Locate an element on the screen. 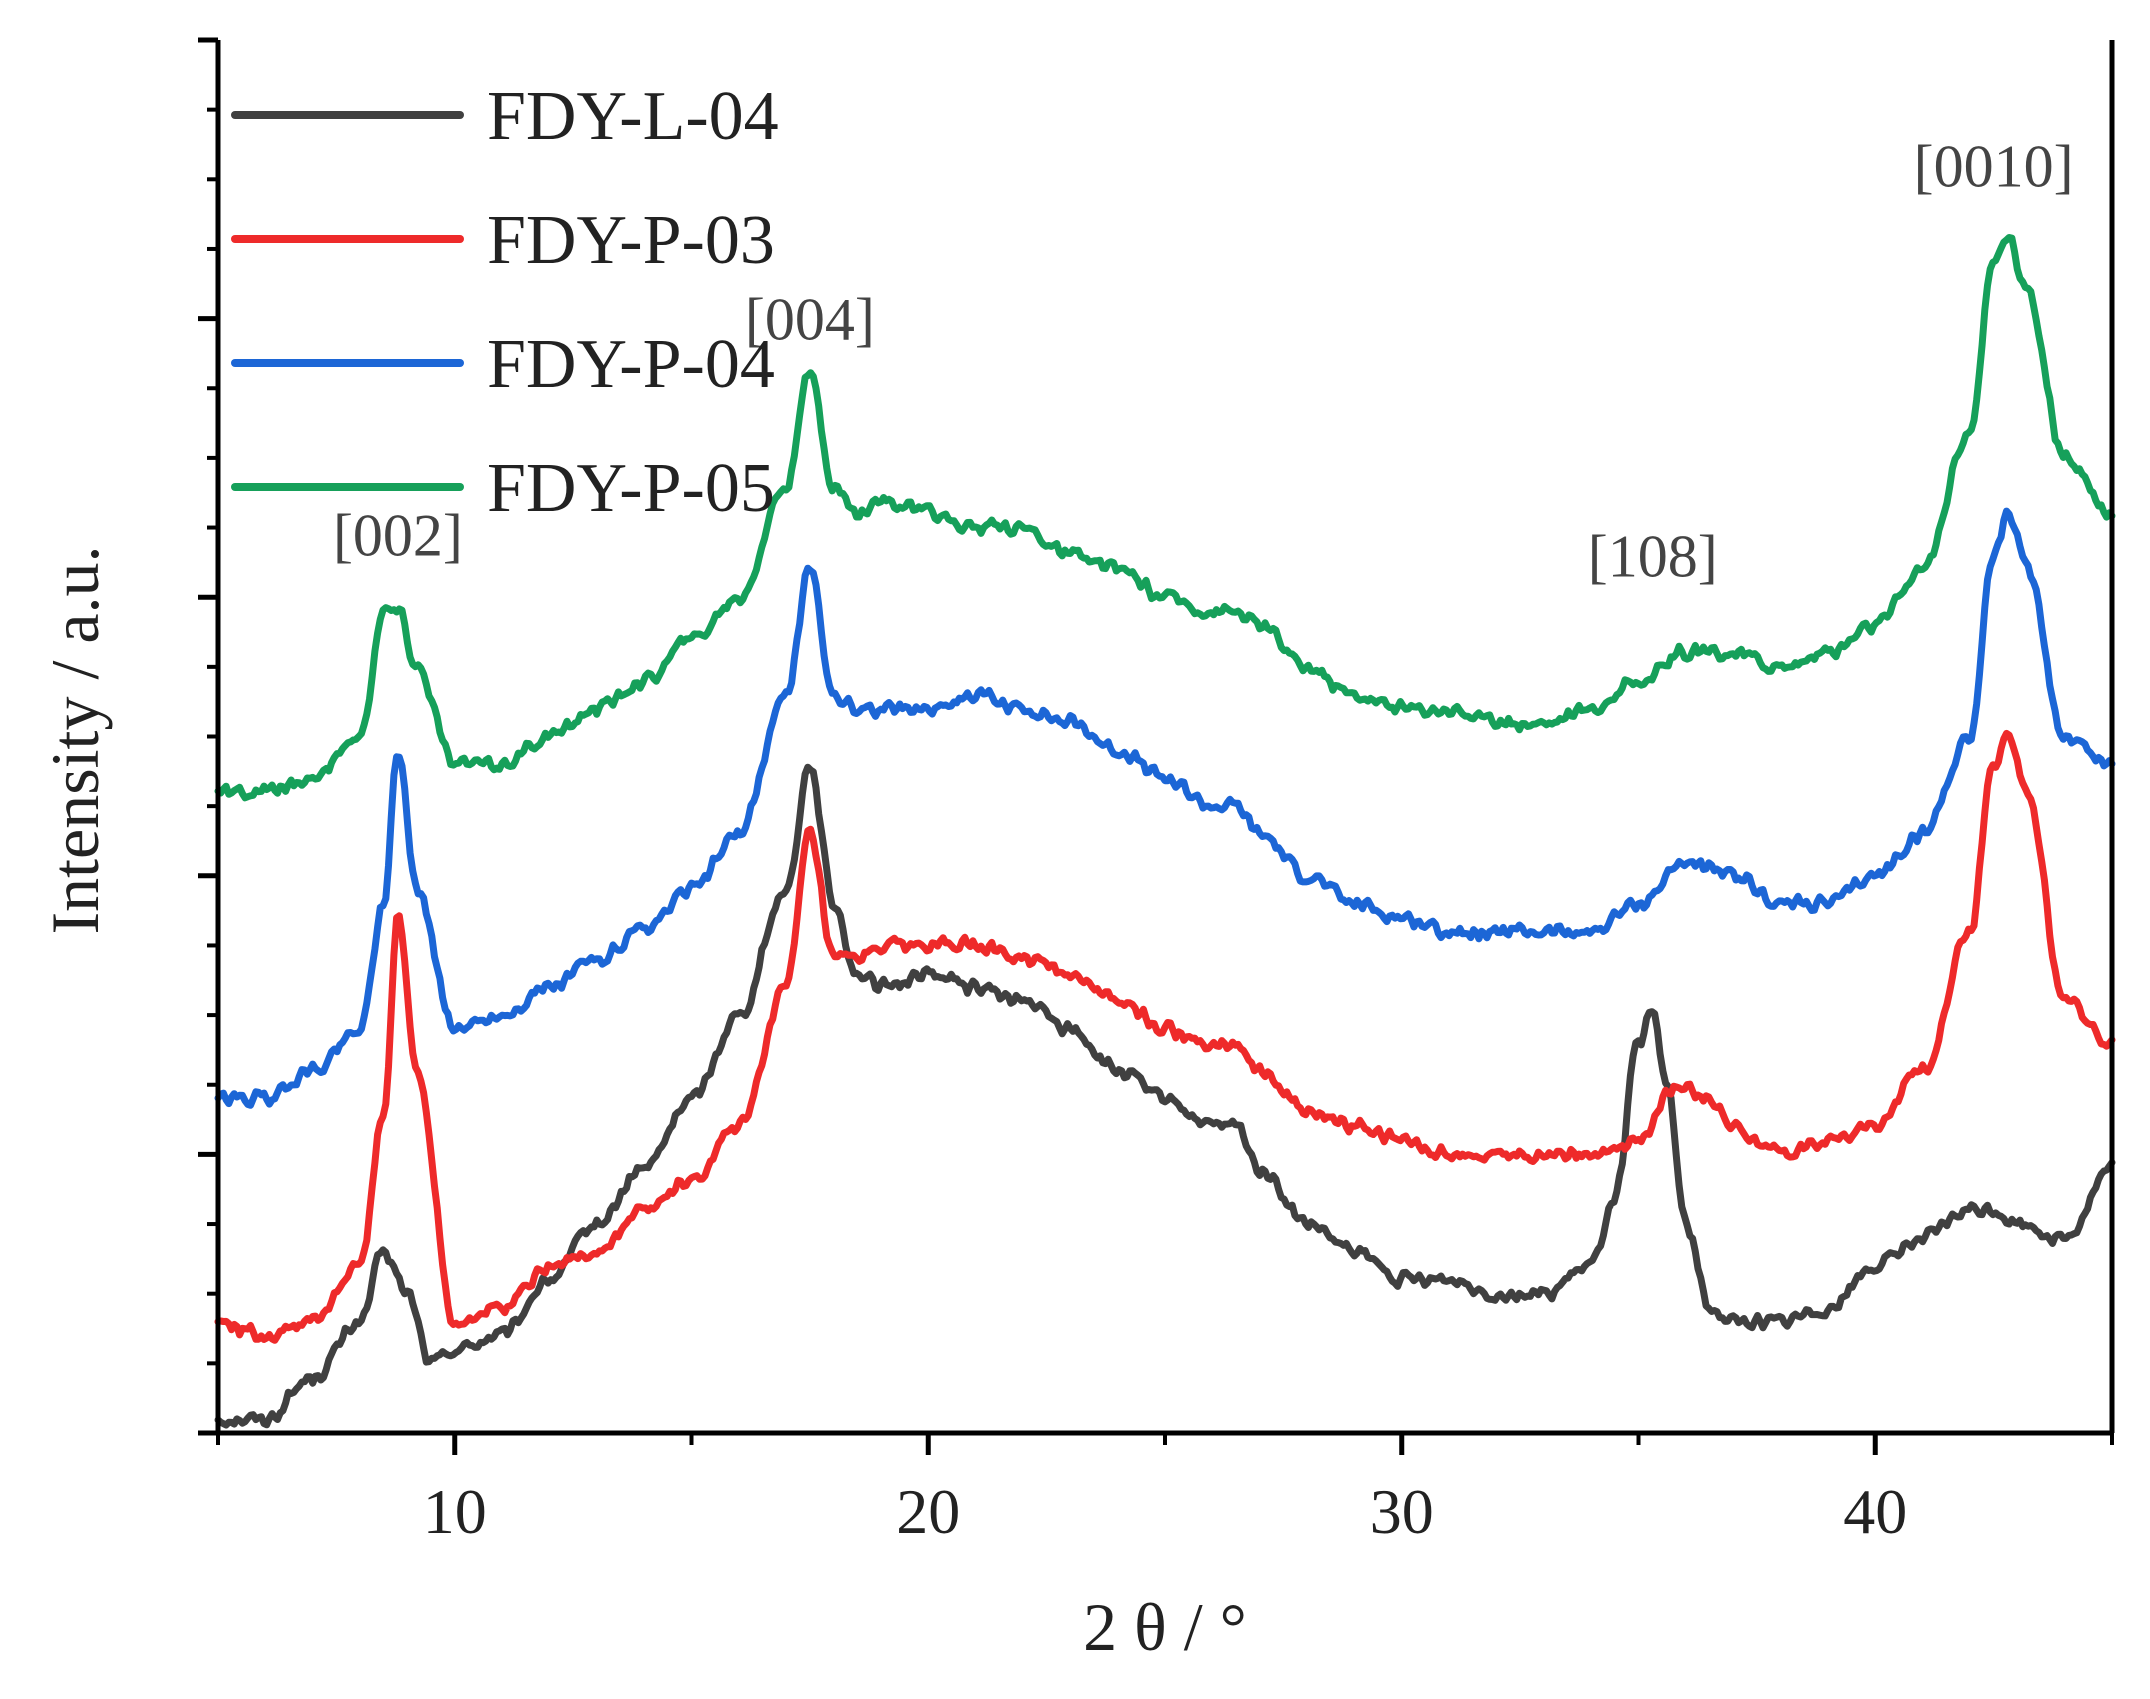  x-tick-label: 20 is located at coordinates (928, 1511).